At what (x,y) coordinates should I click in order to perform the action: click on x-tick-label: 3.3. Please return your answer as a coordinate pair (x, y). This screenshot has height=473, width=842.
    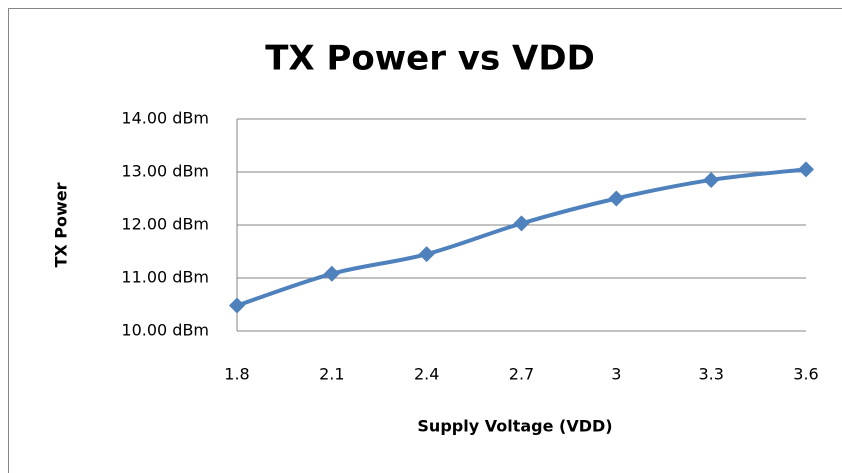
    Looking at the image, I should click on (710, 374).